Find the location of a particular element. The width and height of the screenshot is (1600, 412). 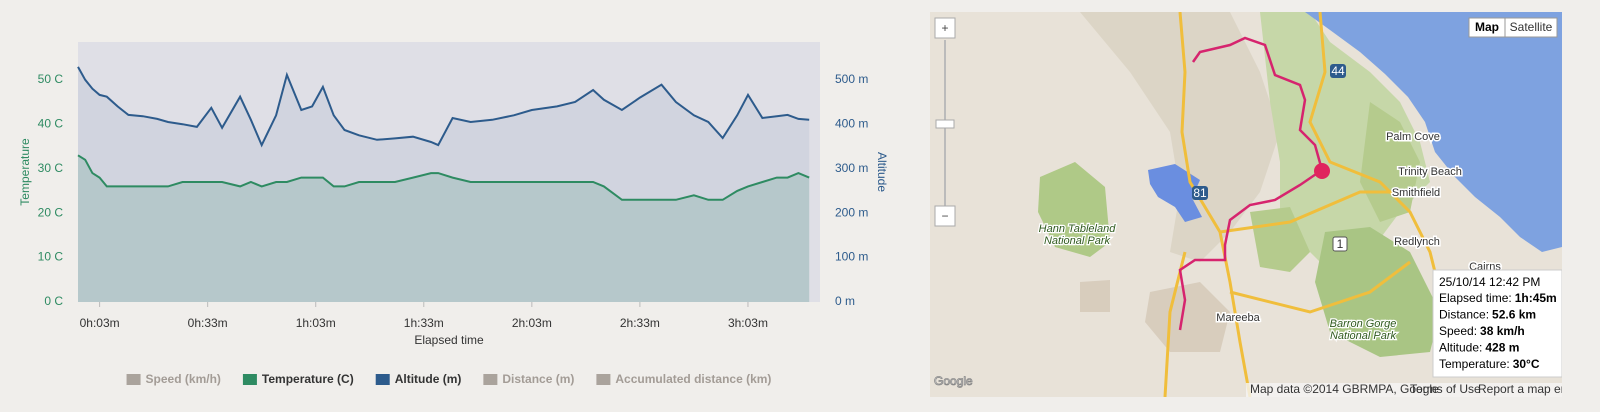

zoom-in-label: + is located at coordinates (944, 28).